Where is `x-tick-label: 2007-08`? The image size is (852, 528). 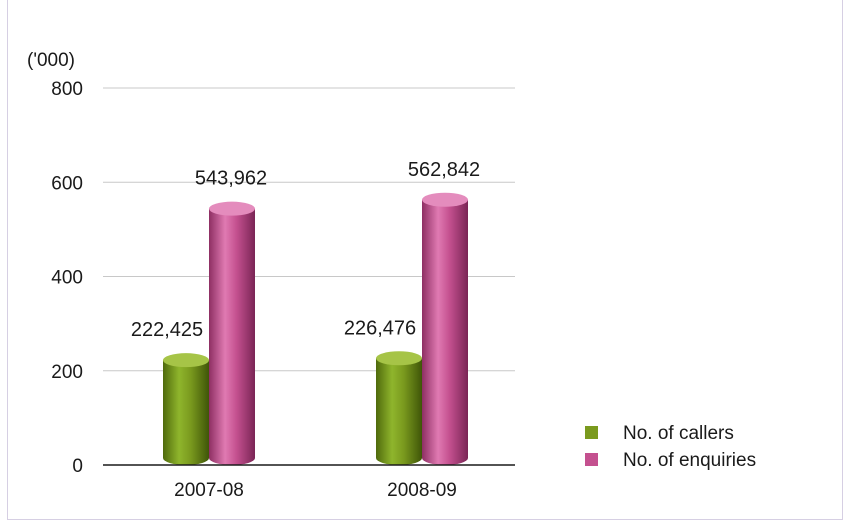 x-tick-label: 2007-08 is located at coordinates (209, 490).